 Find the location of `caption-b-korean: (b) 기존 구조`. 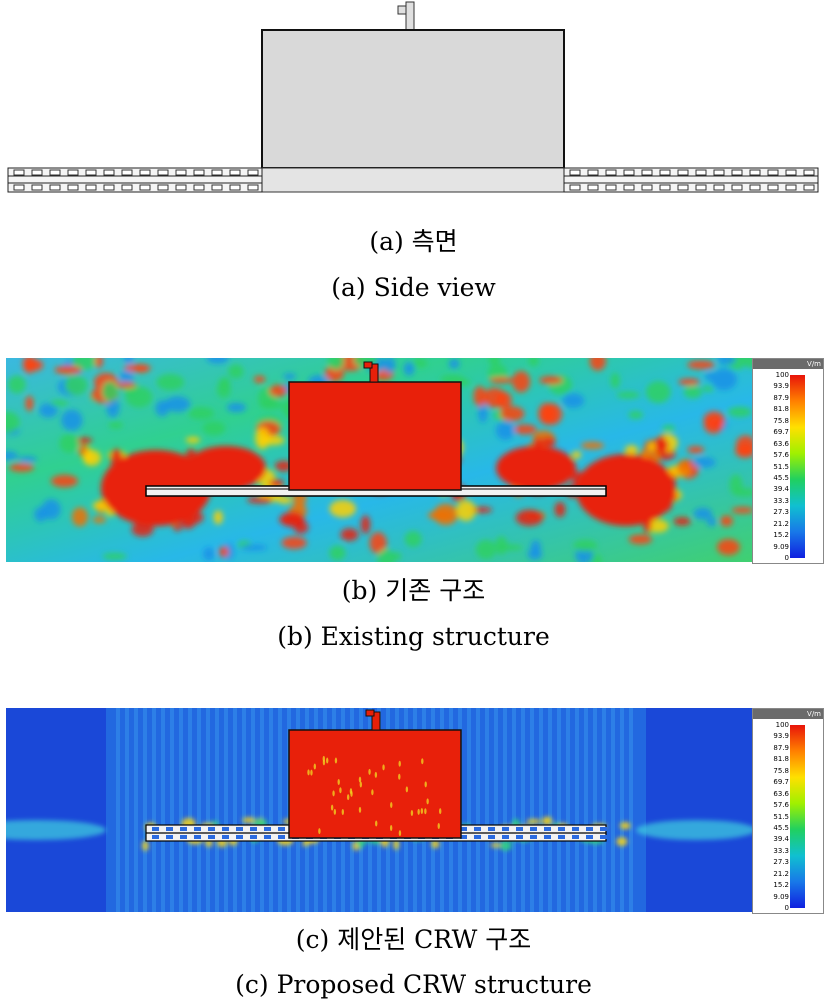

caption-b-korean: (b) 기존 구조 is located at coordinates (413, 590).